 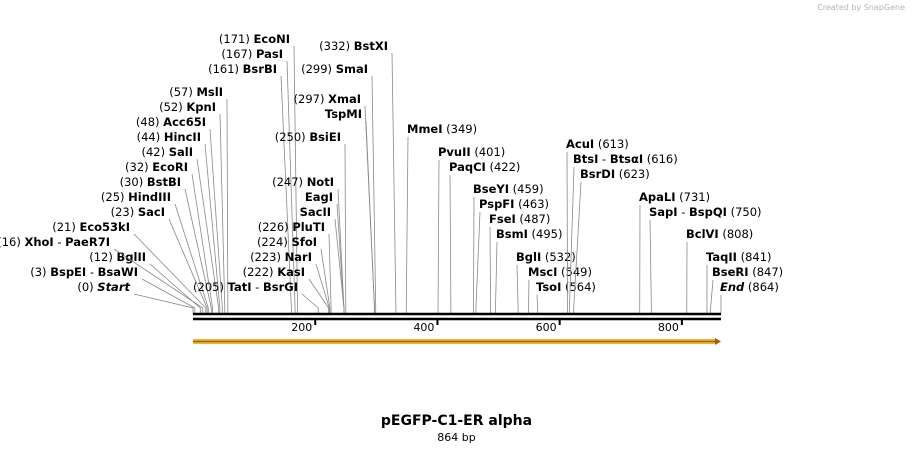 What do you see at coordinates (542, 272) in the screenshot?
I see `enzyme-name: MscI` at bounding box center [542, 272].